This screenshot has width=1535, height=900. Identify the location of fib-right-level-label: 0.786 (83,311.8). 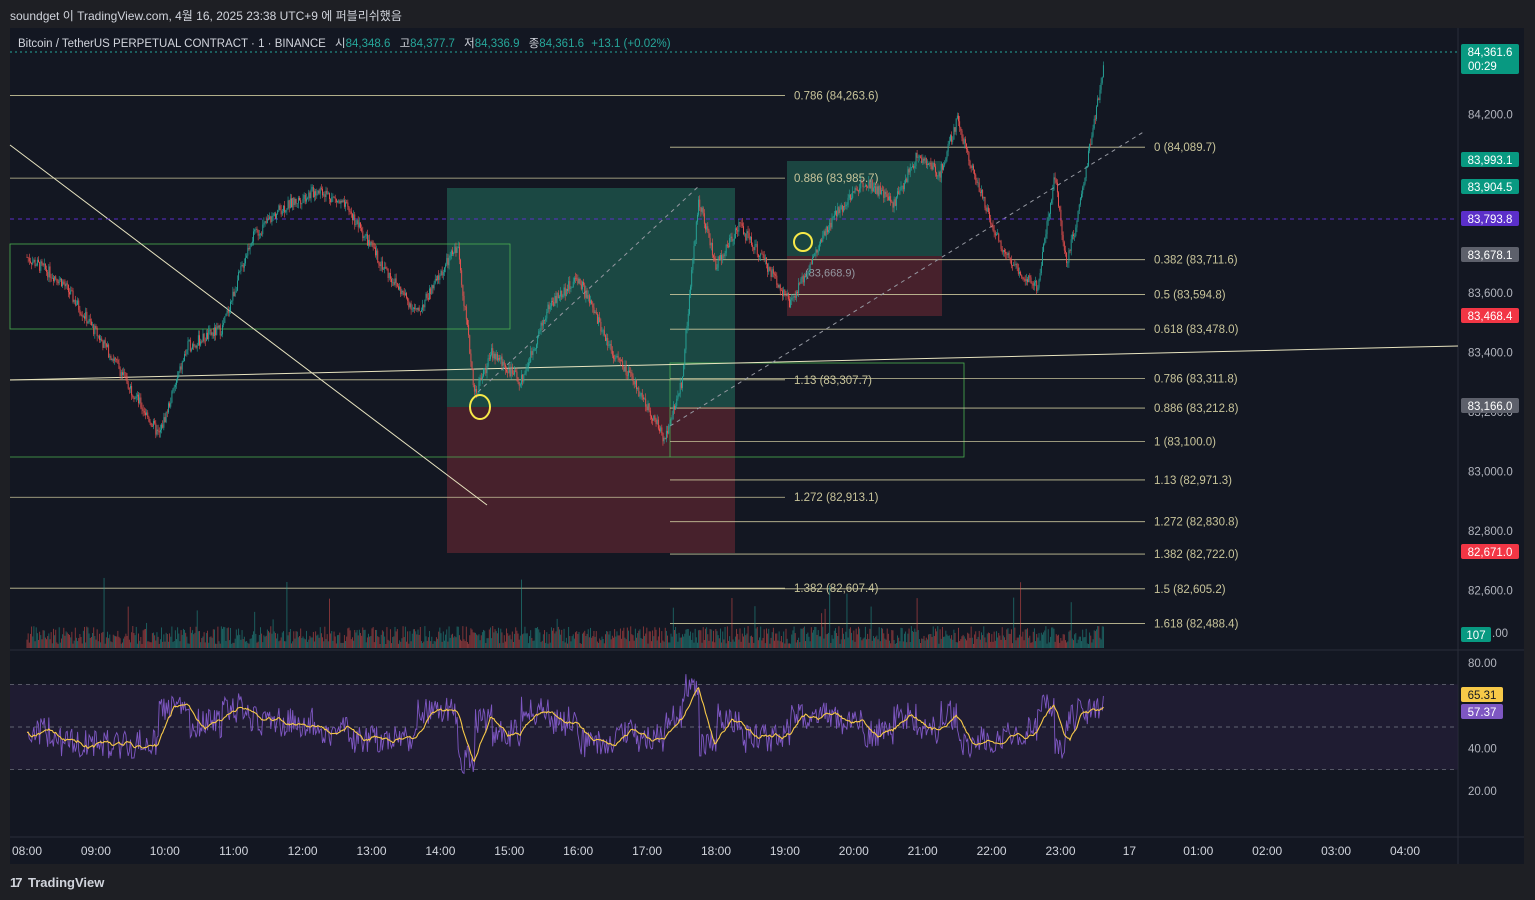
(1196, 380).